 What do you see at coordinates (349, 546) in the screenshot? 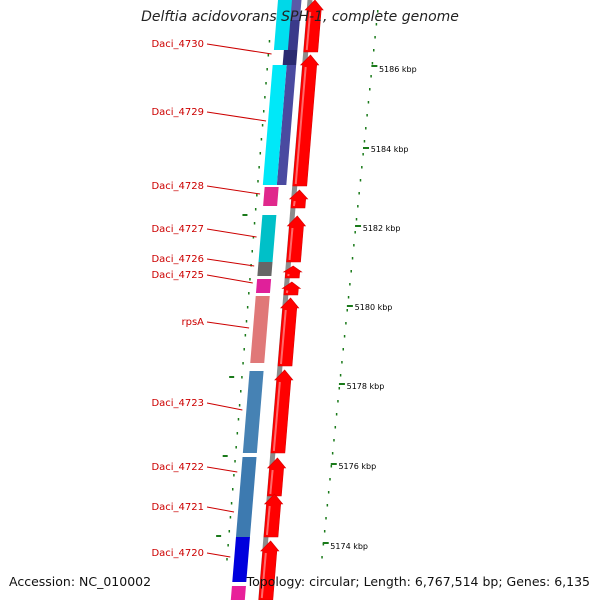
I see `kbp-label: 5174 kbp` at bounding box center [349, 546].